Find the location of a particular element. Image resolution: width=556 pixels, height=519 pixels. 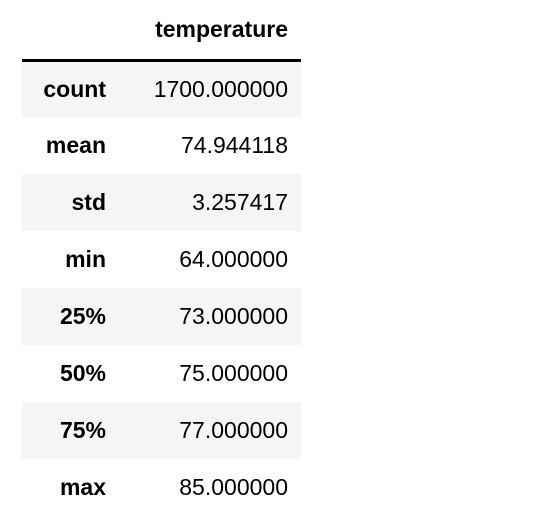

row-label-75-percent: 75% is located at coordinates (82, 430).